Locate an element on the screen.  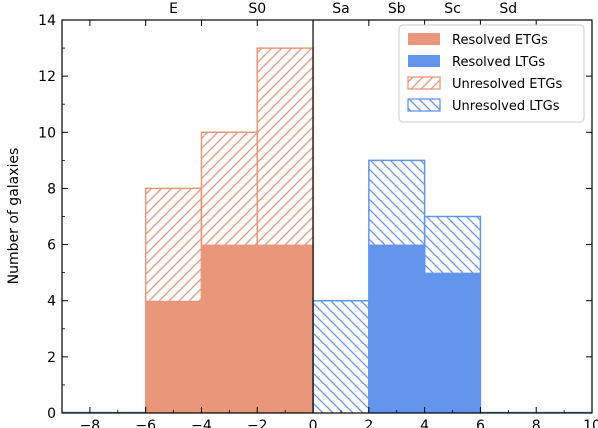
y-tick-label: 2 is located at coordinates (51, 358).